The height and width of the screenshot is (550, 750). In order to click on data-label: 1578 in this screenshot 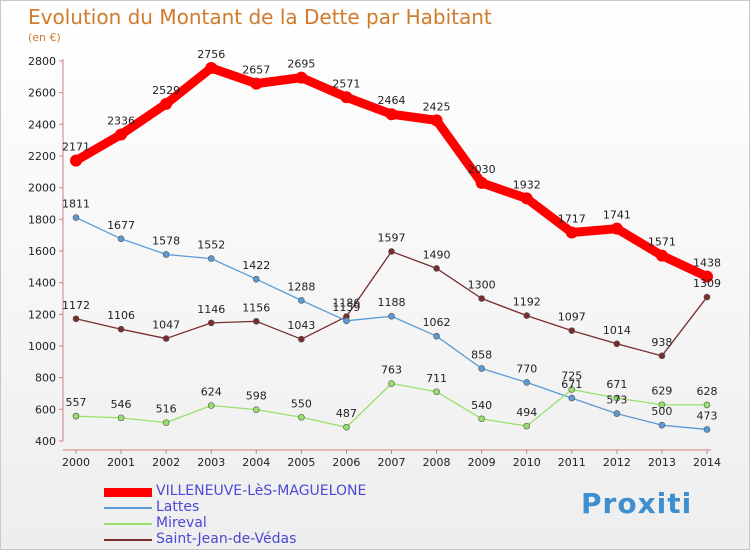, I will do `click(166, 240)`.